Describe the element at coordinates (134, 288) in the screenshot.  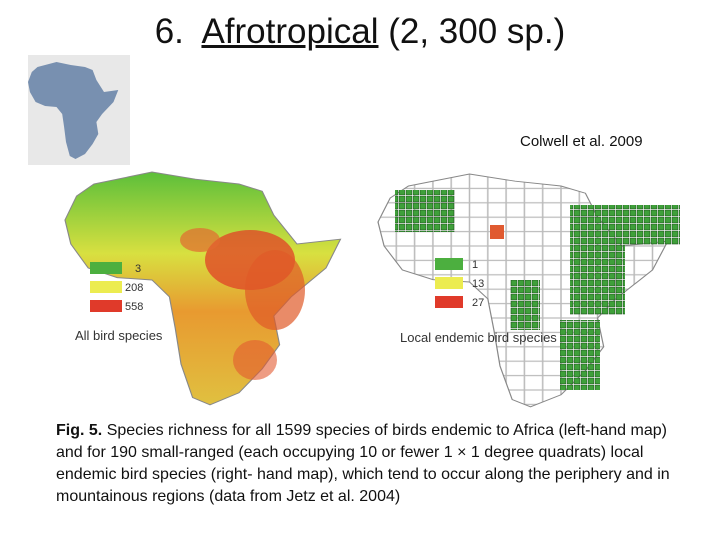
I see `legend-label: 208` at that location.